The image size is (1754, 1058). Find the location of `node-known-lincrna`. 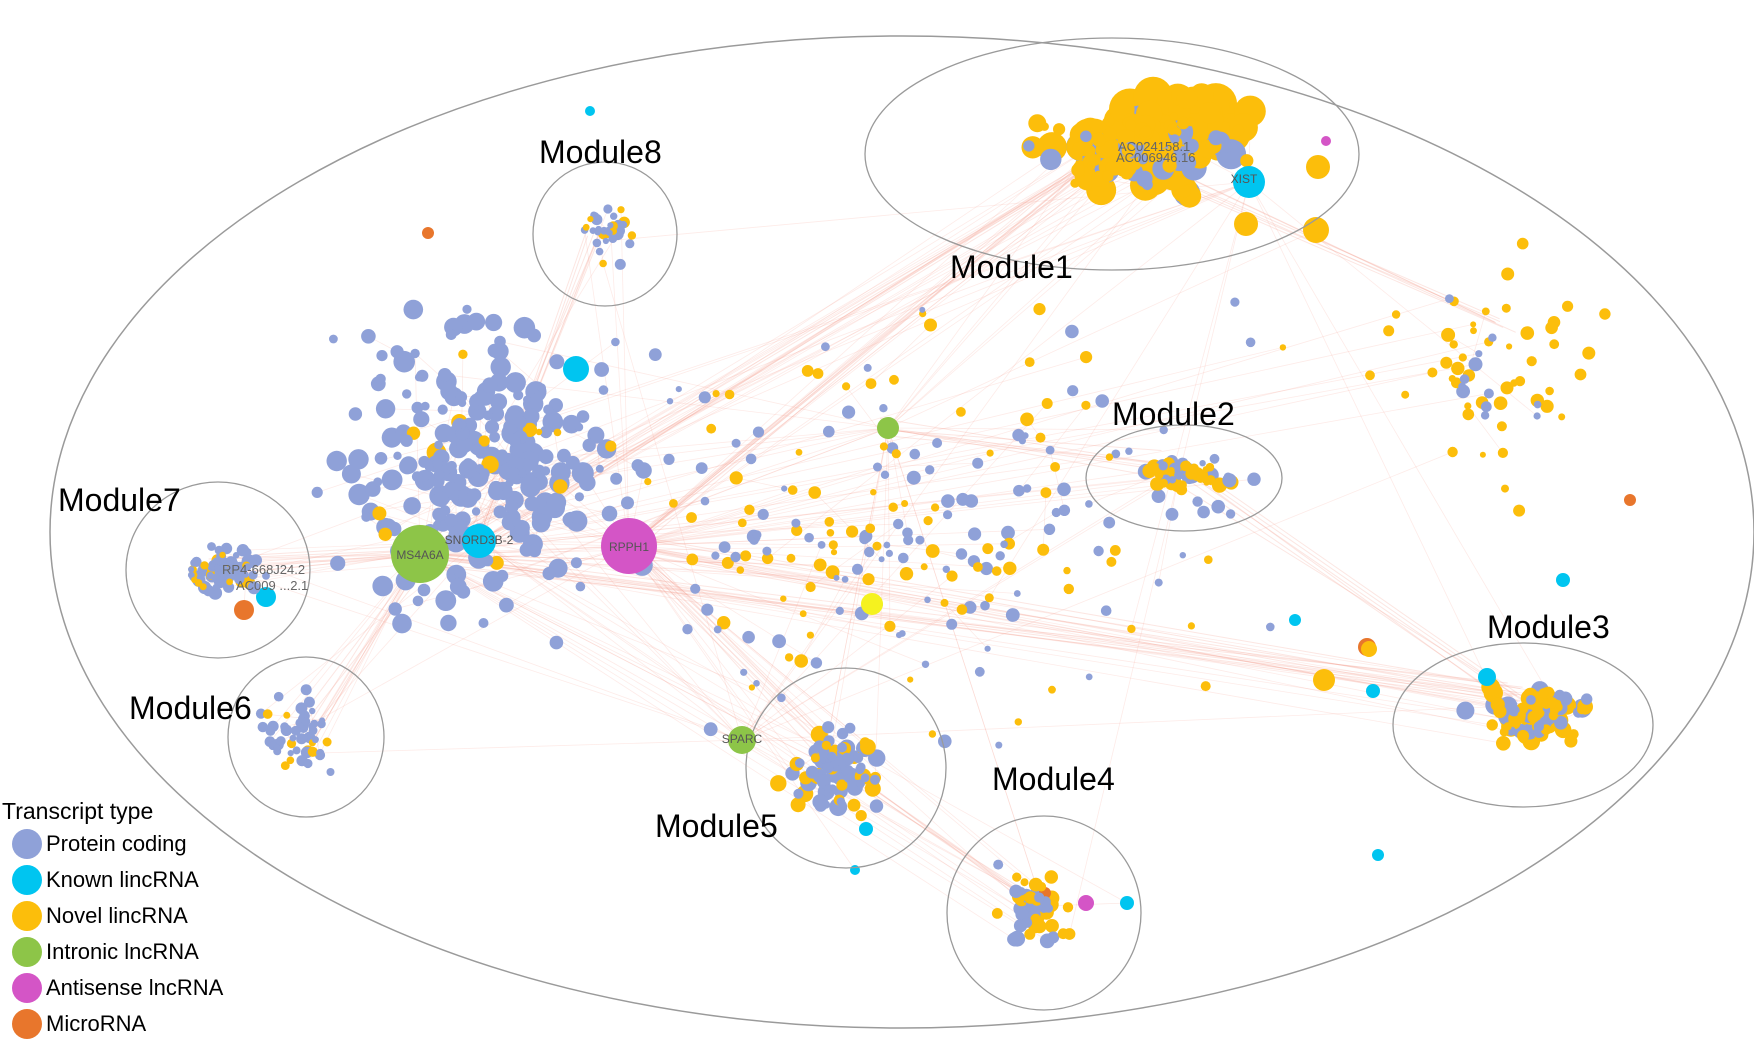

node-known-lincrna is located at coordinates (1563, 580).